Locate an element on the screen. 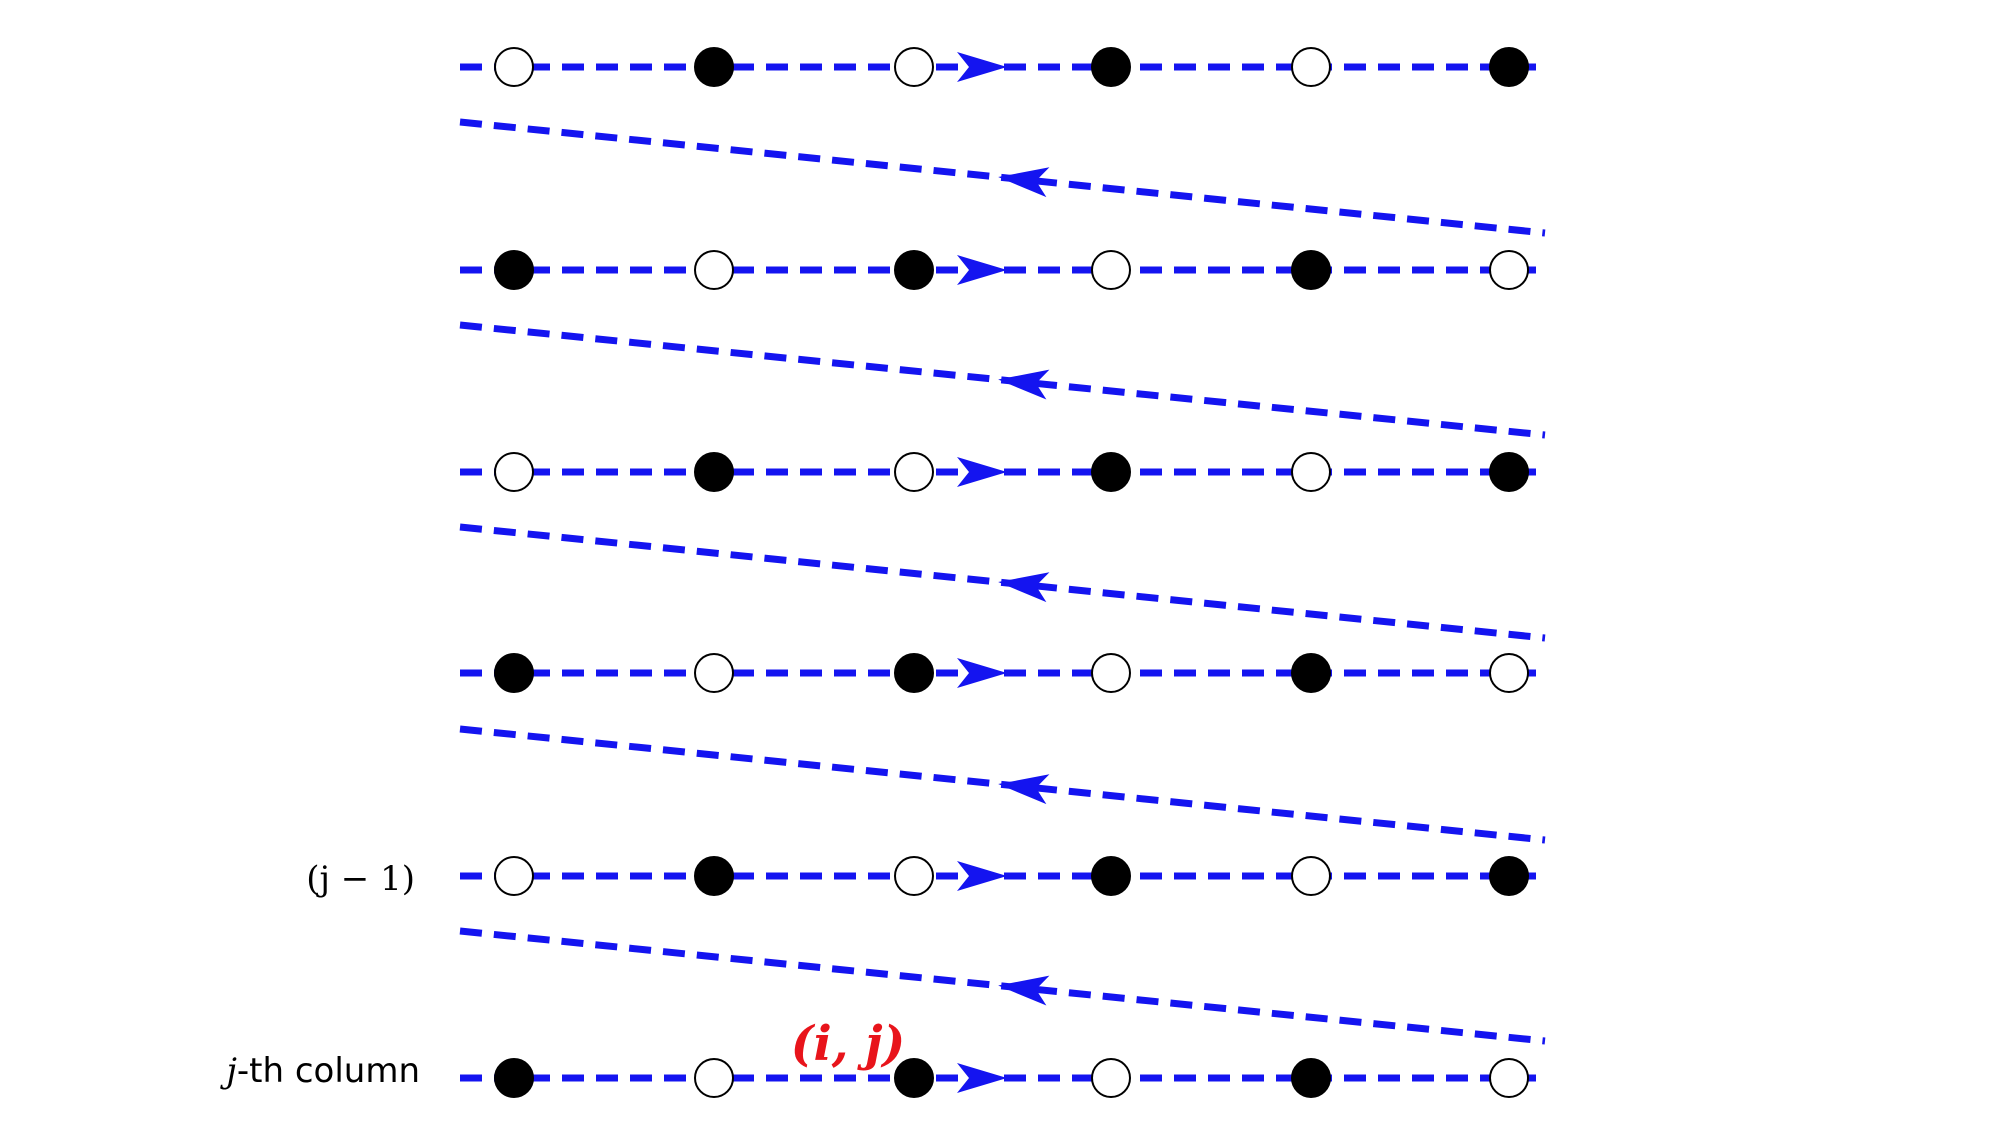 This screenshot has height=1125, width=2000. row-label-j-symbol: j is located at coordinates (228, 1071).